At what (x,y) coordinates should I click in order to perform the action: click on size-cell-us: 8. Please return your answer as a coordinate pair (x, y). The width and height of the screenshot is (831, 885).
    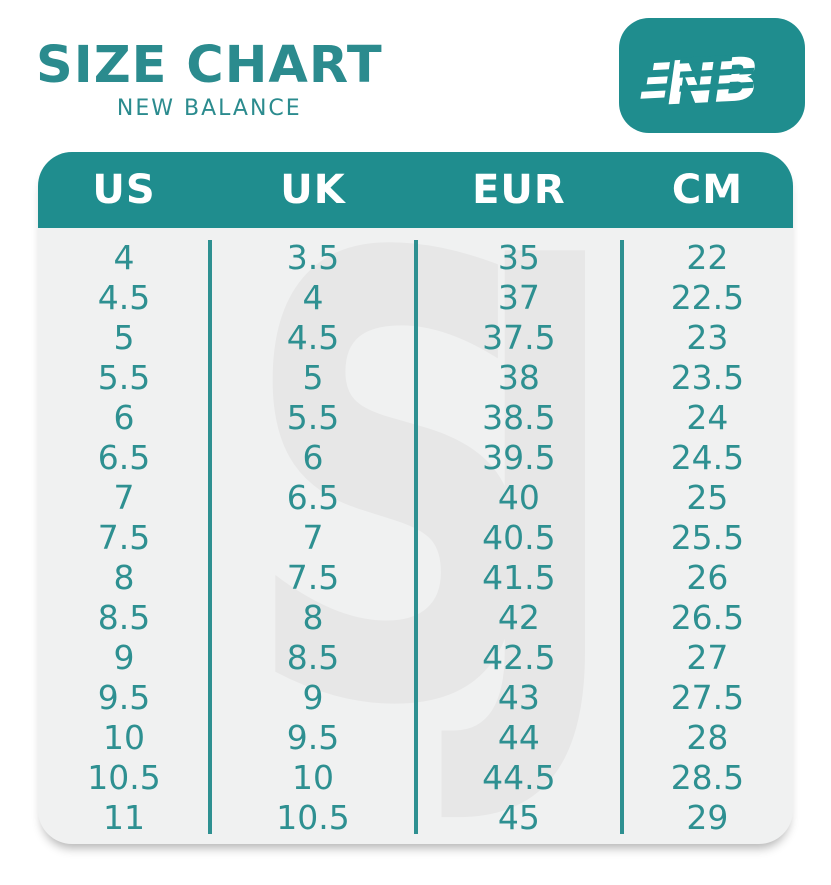
    Looking at the image, I should click on (124, 577).